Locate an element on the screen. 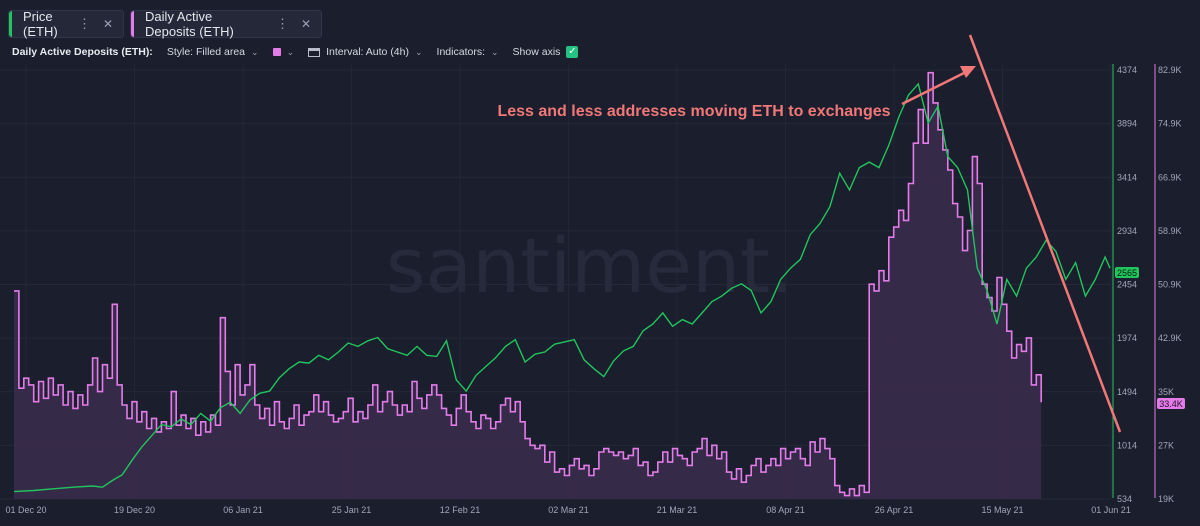 The width and height of the screenshot is (1200, 526). tab-deposits-label: Daily Active Deposits (ETH) is located at coordinates (189, 24).